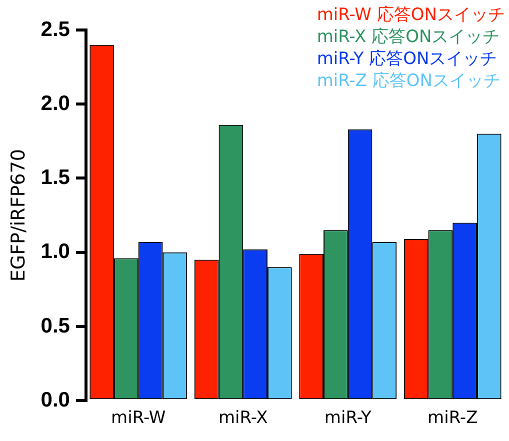  What do you see at coordinates (55, 29) in the screenshot?
I see `y-tick-label: 2.5` at bounding box center [55, 29].